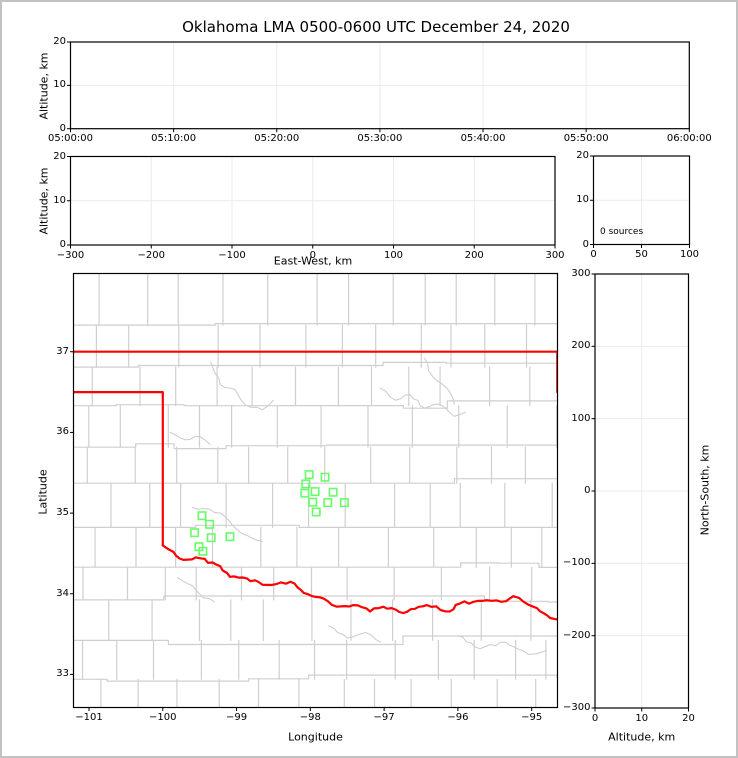 The image size is (738, 758). What do you see at coordinates (62, 513) in the screenshot?
I see `tick-label: 35` at bounding box center [62, 513].